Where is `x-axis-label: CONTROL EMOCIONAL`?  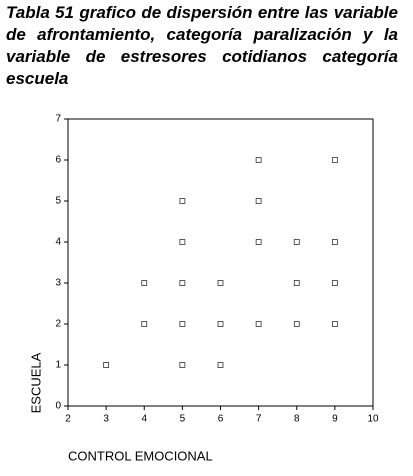 x-axis-label: CONTROL EMOCIONAL is located at coordinates (140, 455).